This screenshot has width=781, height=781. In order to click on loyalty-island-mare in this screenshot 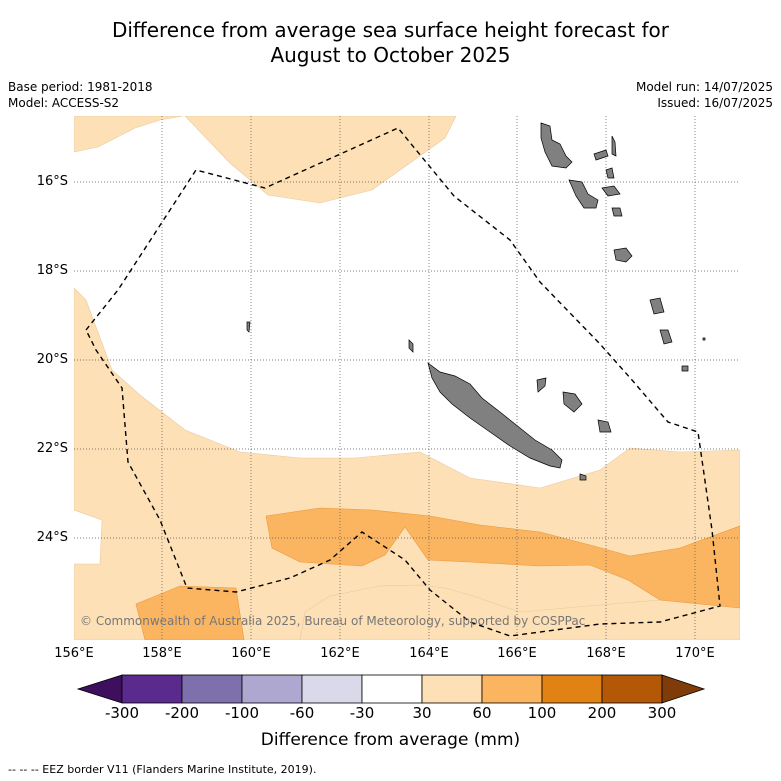, I will do `click(604, 426)`.